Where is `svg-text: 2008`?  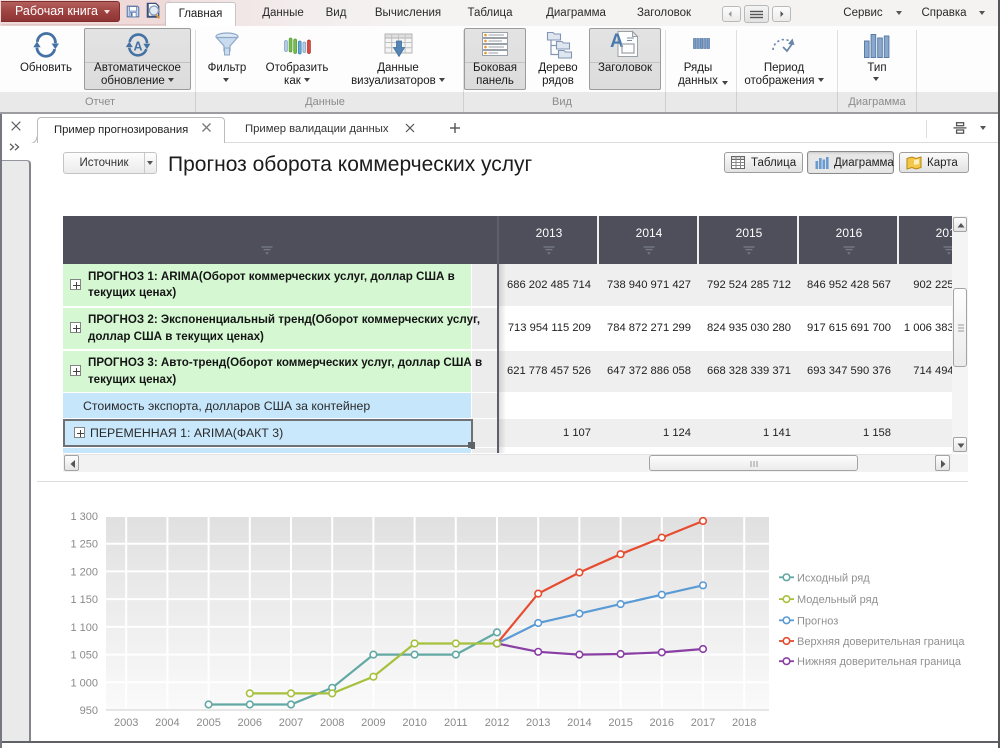 svg-text: 2008 is located at coordinates (332, 723).